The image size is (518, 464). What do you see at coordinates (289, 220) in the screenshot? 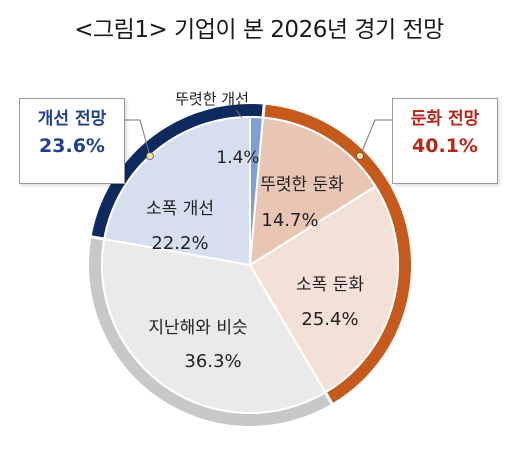
I see `slice-value-label: 14.7%` at bounding box center [289, 220].